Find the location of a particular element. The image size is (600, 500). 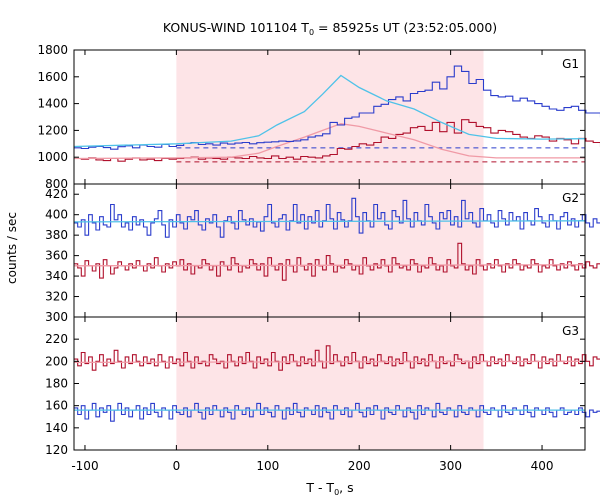

y-tick-label: 1000 is located at coordinates (52, 157).